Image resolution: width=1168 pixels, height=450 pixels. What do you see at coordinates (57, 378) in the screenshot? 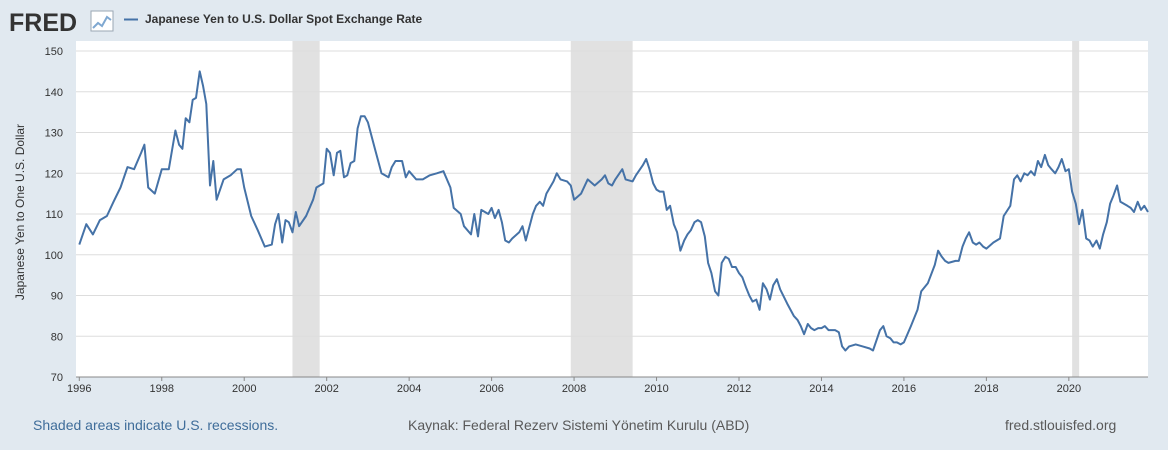
I see `y-tick-label: 70` at bounding box center [57, 378].